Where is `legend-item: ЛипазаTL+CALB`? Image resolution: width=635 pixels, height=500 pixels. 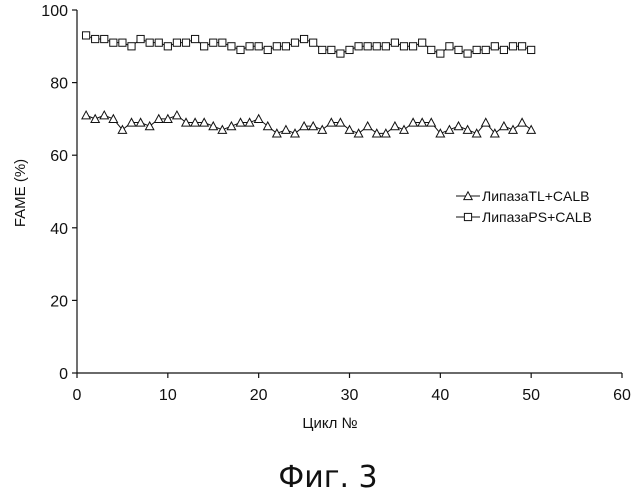 legend-item: ЛипазаTL+CALB is located at coordinates (523, 196).